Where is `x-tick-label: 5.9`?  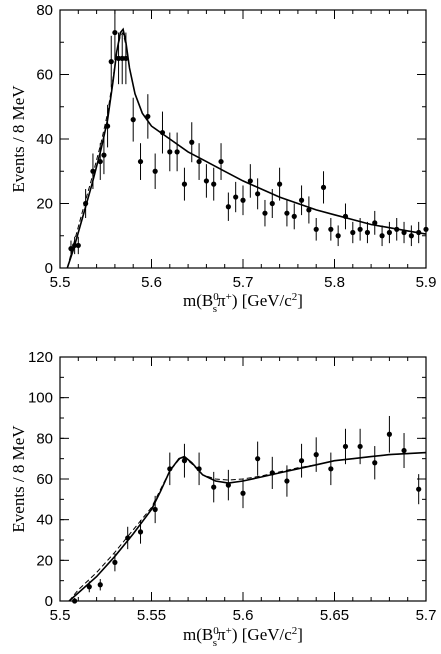
x-tick-label: 5.9 is located at coordinates (426, 282).